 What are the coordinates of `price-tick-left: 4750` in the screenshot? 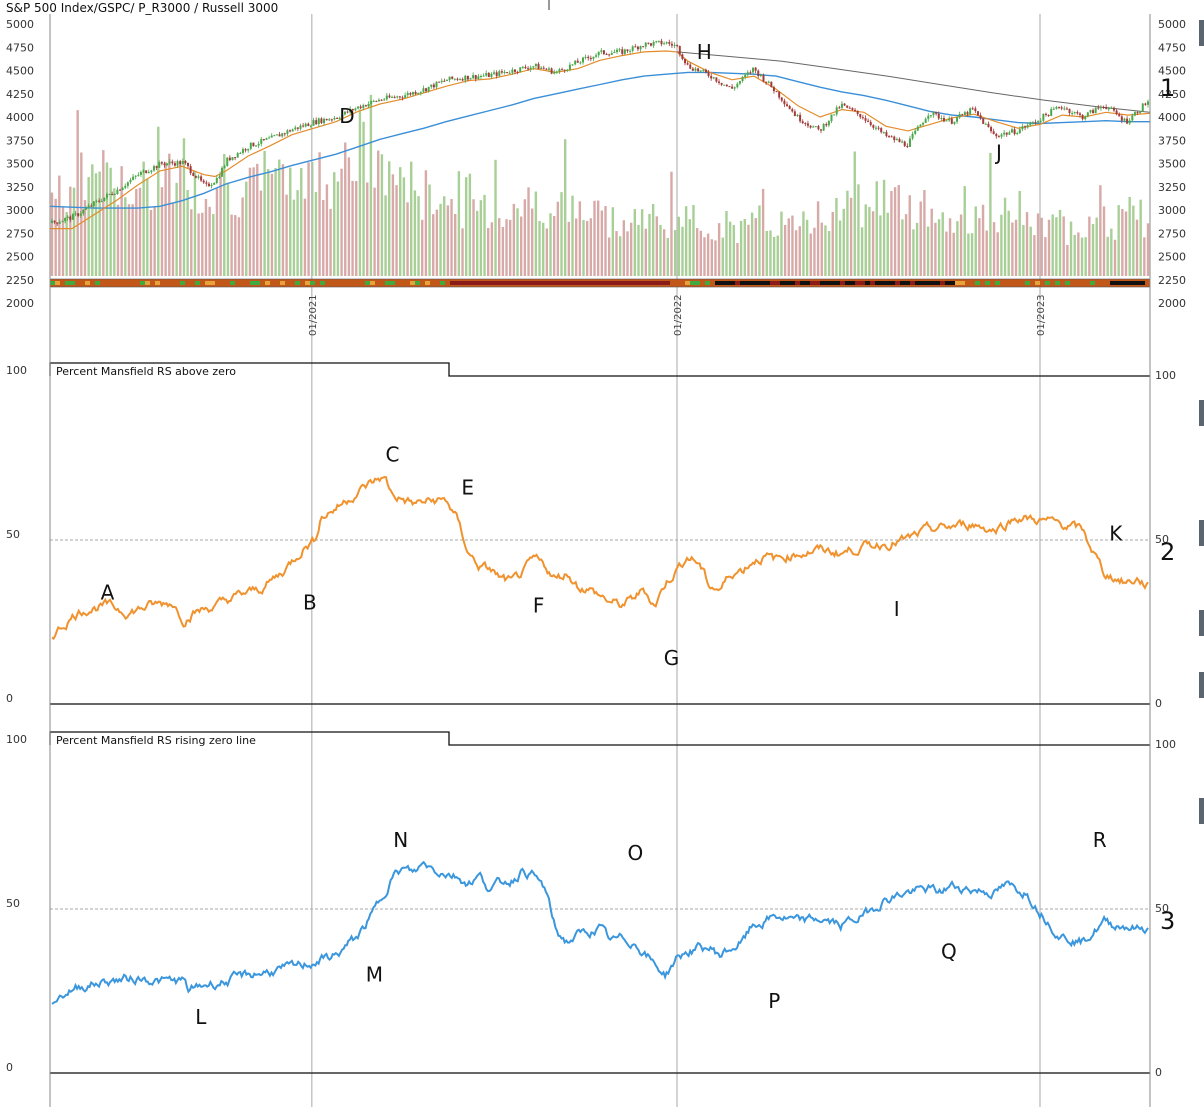 It's located at (20, 47).